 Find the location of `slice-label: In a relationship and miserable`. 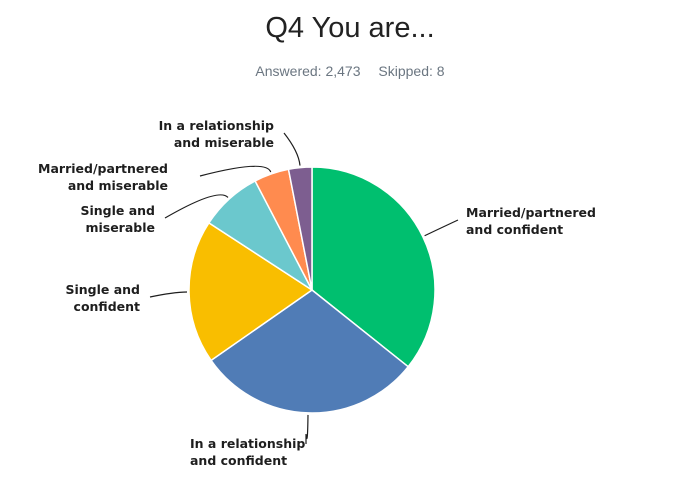

slice-label: In a relationship and miserable is located at coordinates (216, 134).